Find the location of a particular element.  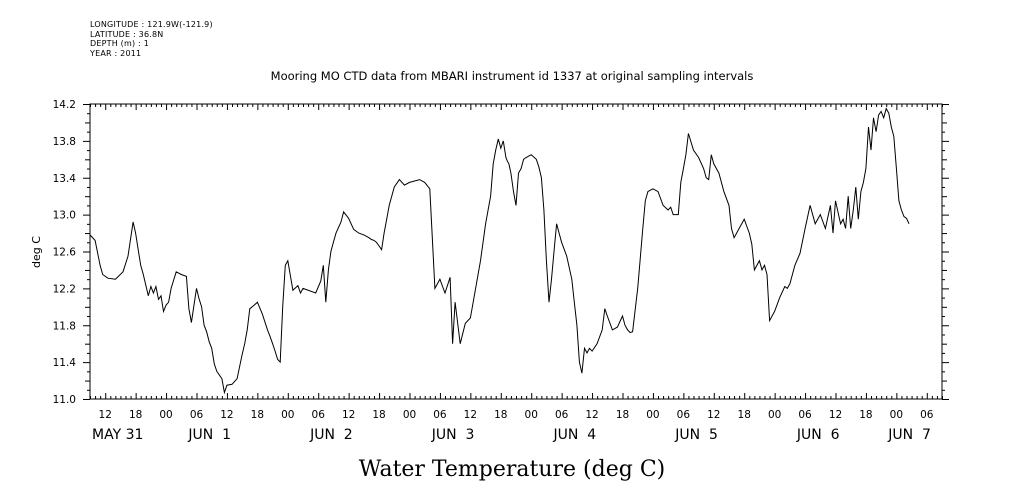

x-day-label: JUN 6 is located at coordinates (818, 435).